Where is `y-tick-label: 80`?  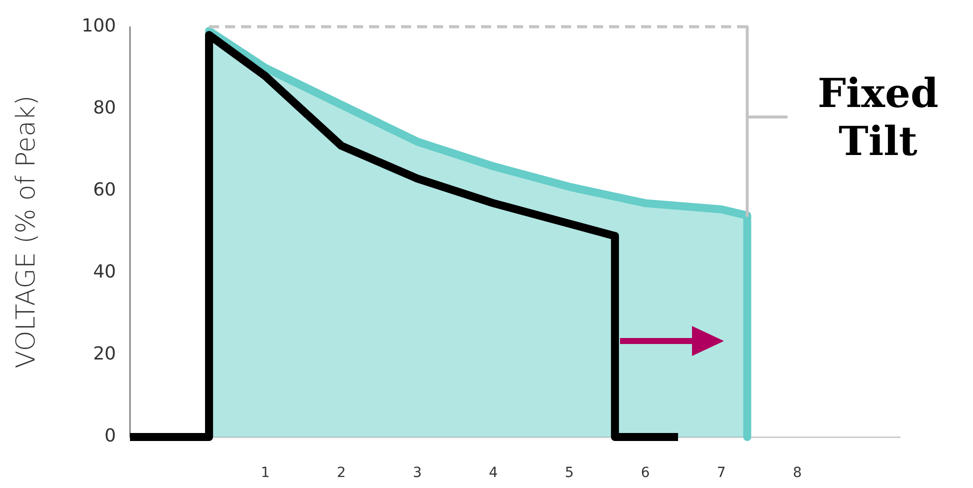
y-tick-label: 80 is located at coordinates (104, 108).